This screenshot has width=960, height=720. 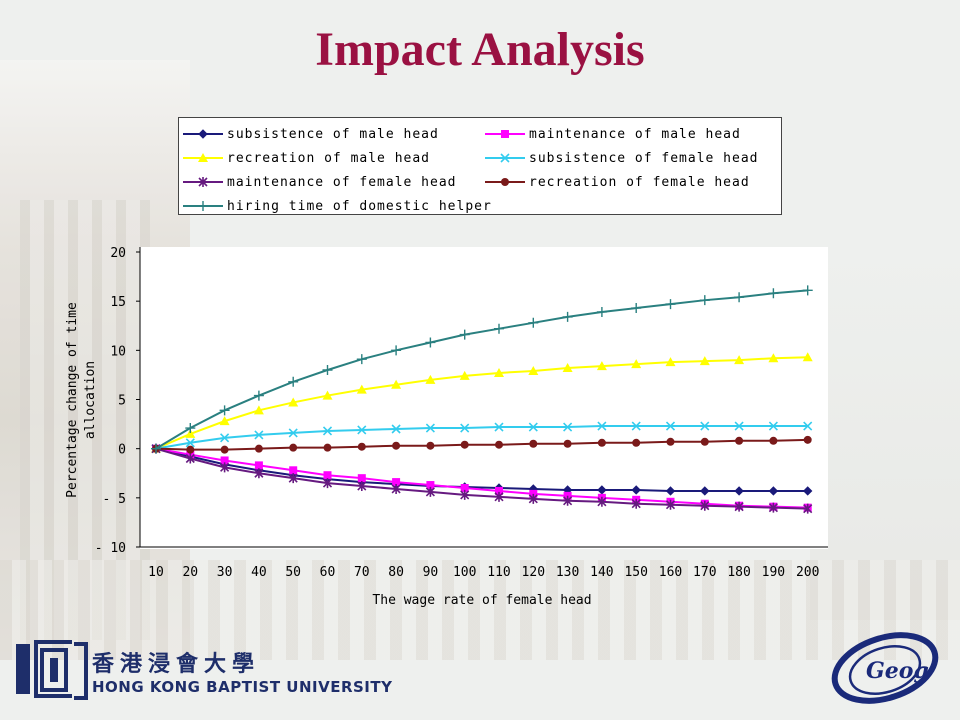 What do you see at coordinates (644, 158) in the screenshot?
I see `legend-label: subsistence of female head` at bounding box center [644, 158].